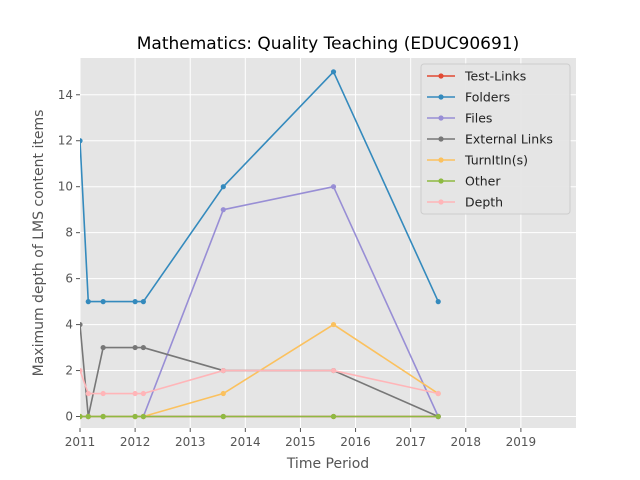  I want to click on y-tick-label: 2, so click(69, 371).